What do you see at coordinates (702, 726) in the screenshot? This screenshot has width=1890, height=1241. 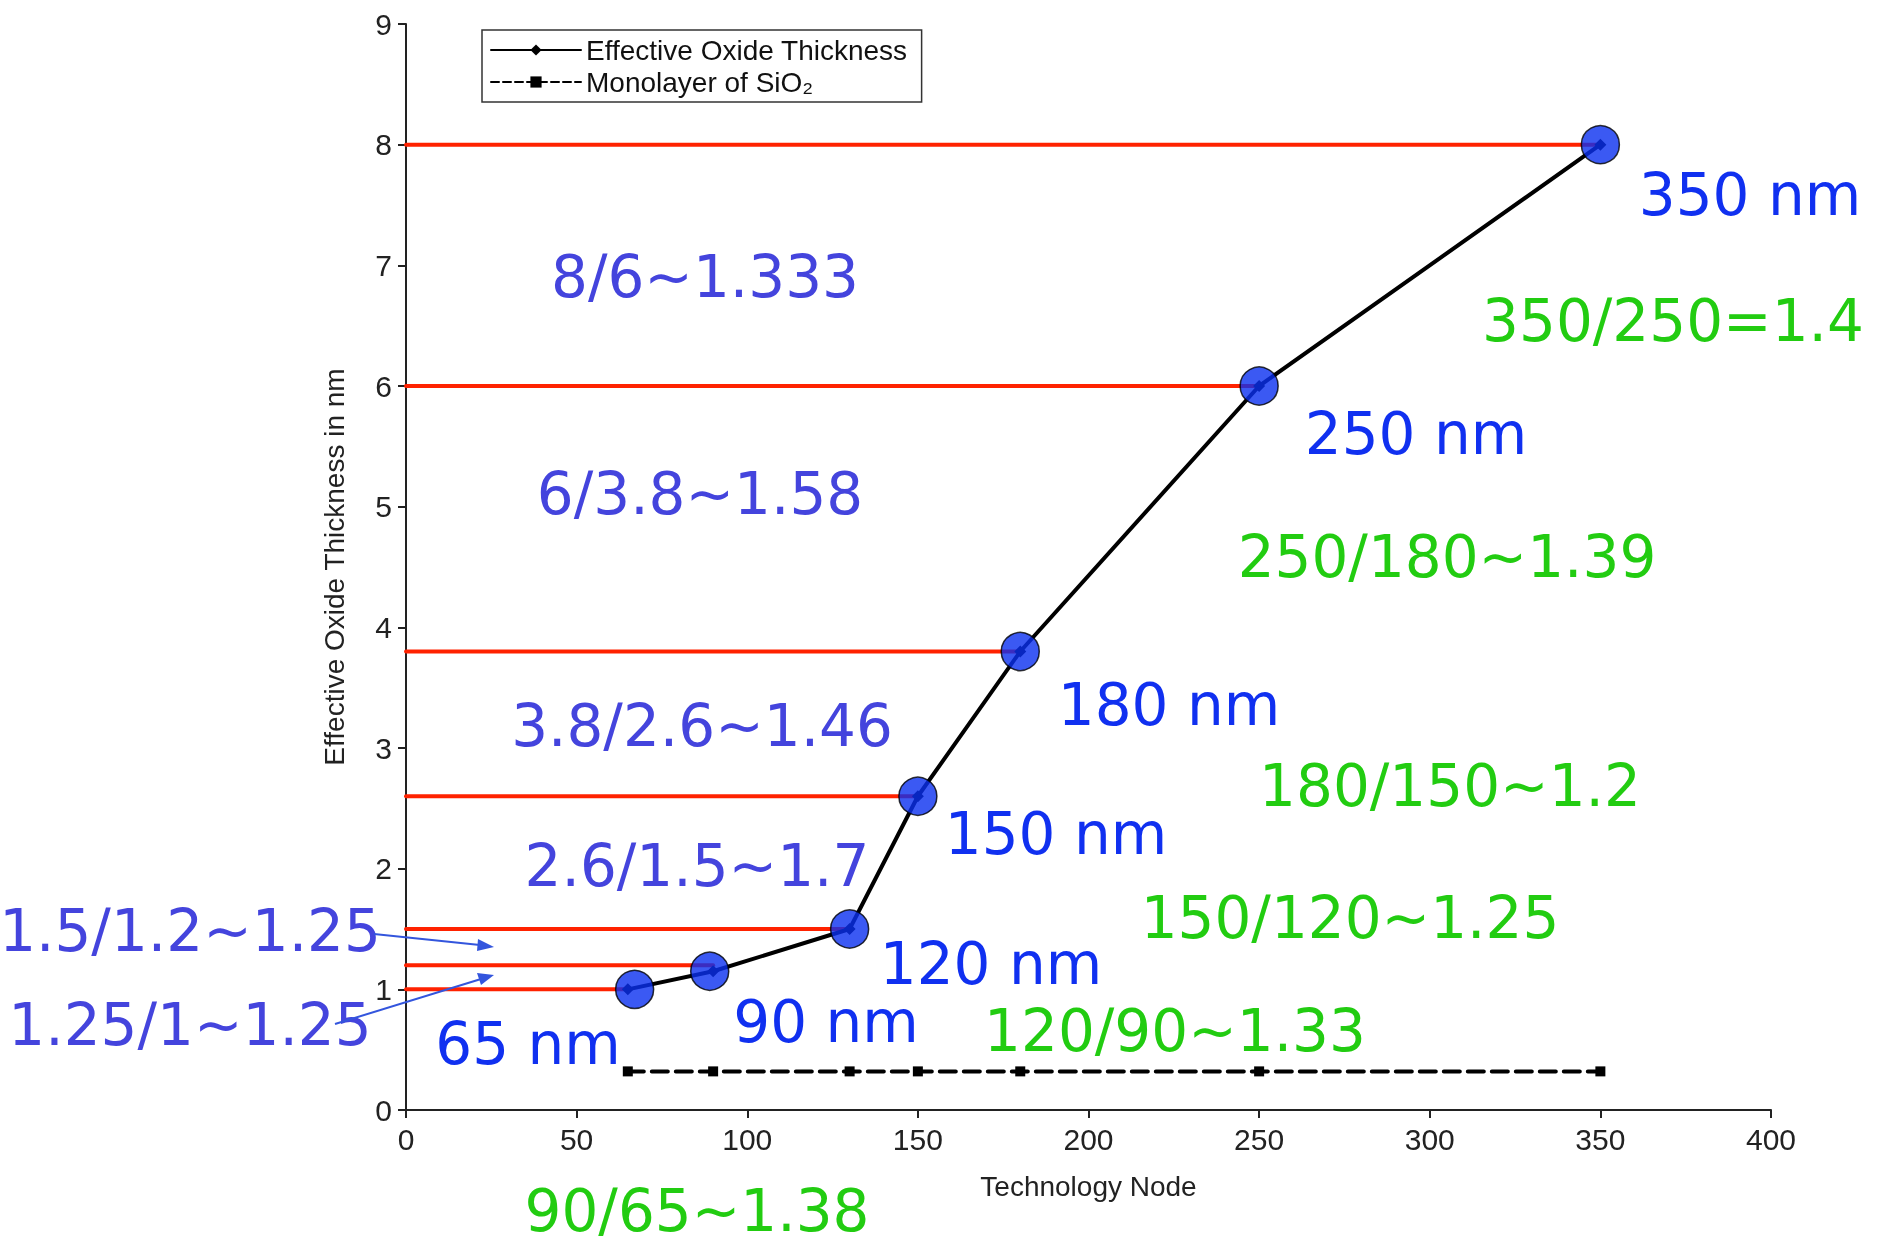 I see `annotation: 3.8/2.6~1.46` at bounding box center [702, 726].